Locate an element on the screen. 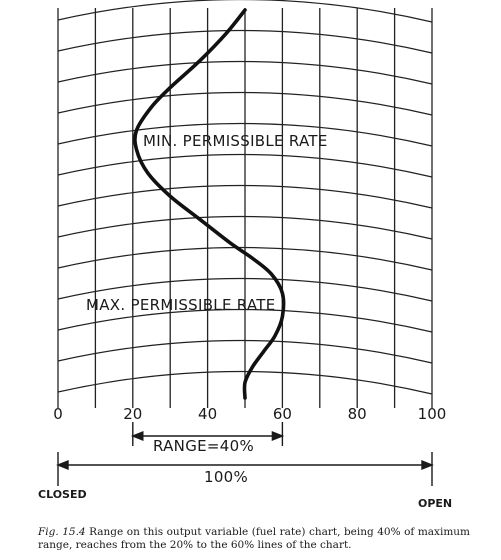 This screenshot has height=560, width=501. open-label: OPEN is located at coordinates (435, 503).